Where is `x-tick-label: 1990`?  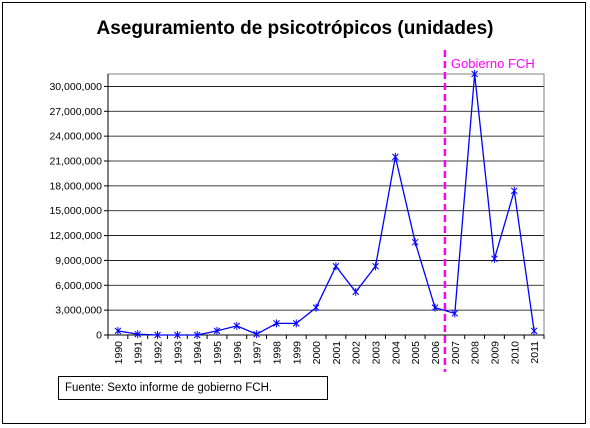
x-tick-label: 1990 is located at coordinates (119, 353).